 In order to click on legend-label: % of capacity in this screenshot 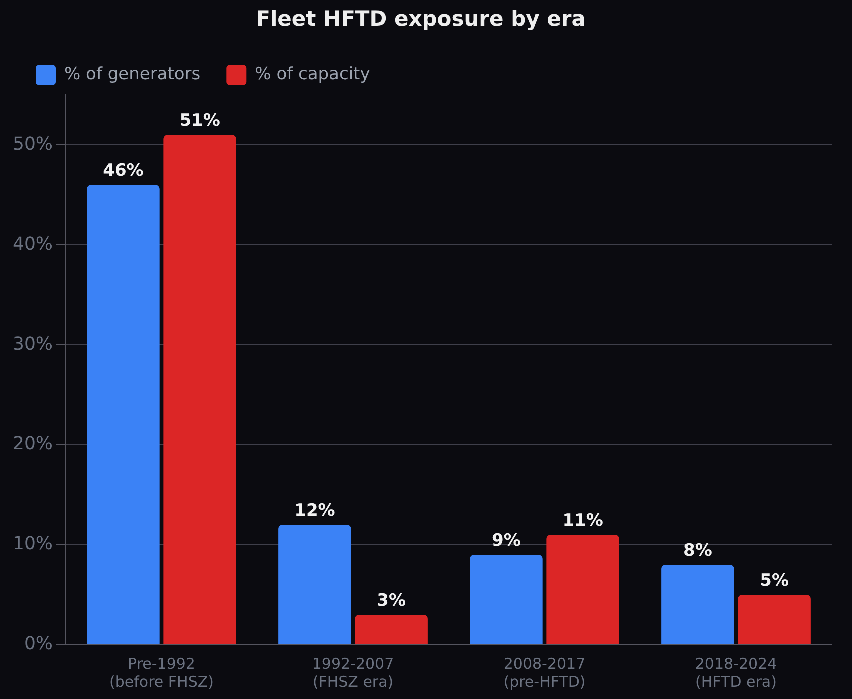, I will do `click(312, 74)`.